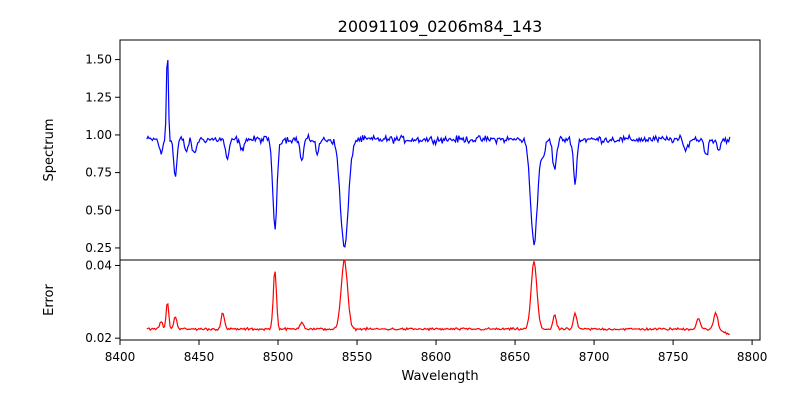  What do you see at coordinates (49, 150) in the screenshot?
I see `spectrum-y-label: Spectrum` at bounding box center [49, 150].